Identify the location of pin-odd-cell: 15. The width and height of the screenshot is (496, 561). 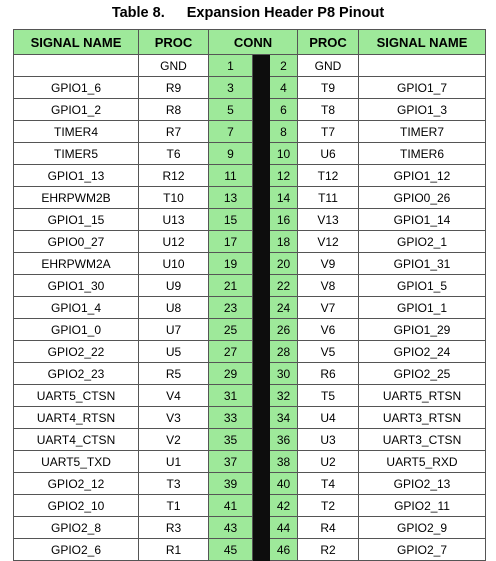
(230, 219).